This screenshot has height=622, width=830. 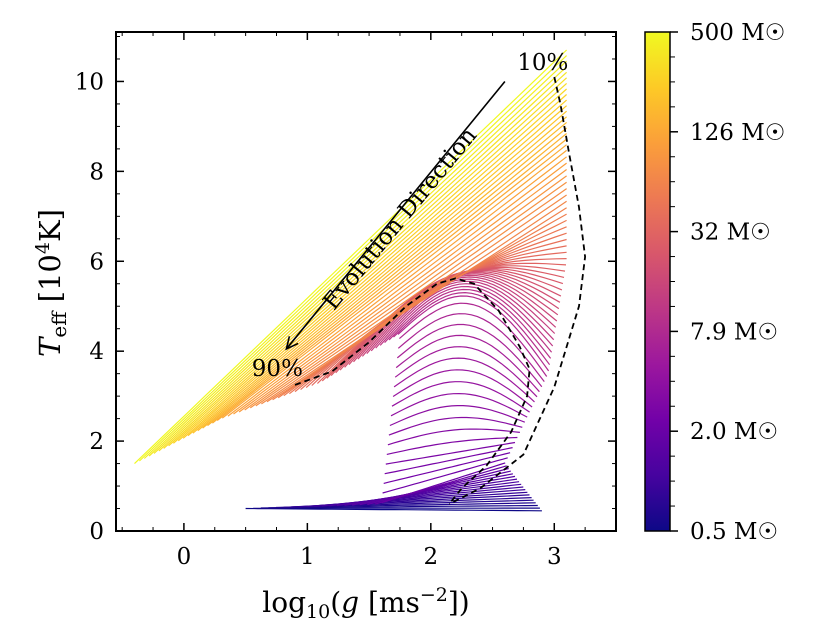 I want to click on annotation-90-percent: 90%, so click(x=277, y=369).